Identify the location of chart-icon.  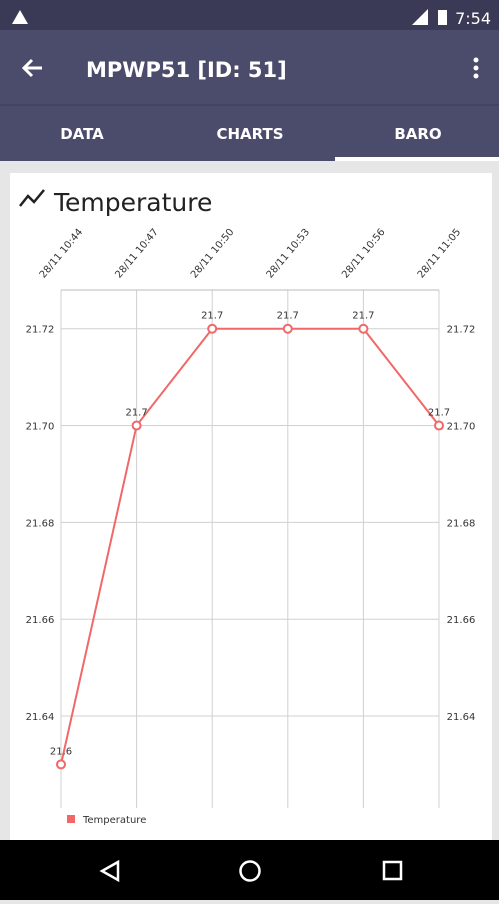
(32, 198).